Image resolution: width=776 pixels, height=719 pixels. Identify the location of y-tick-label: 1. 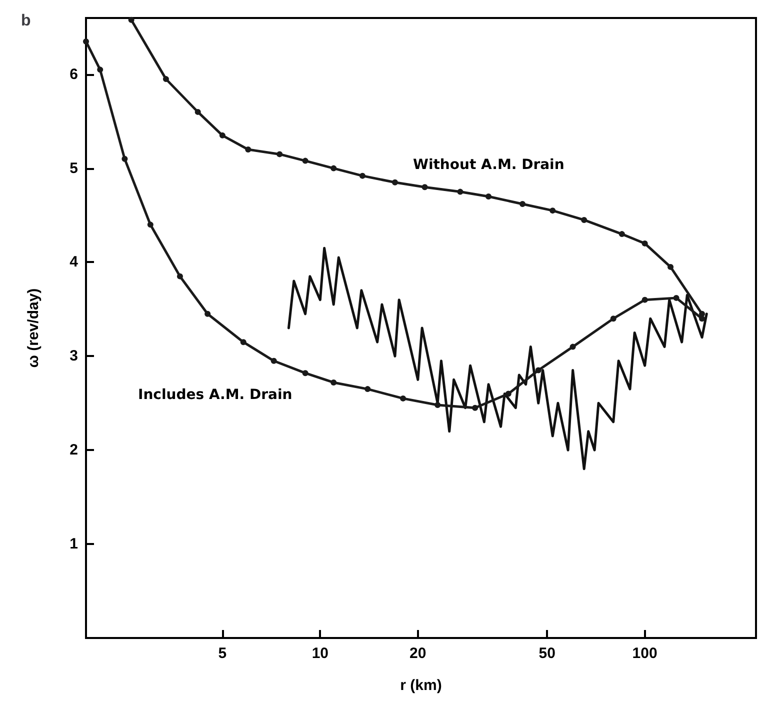
(74, 544).